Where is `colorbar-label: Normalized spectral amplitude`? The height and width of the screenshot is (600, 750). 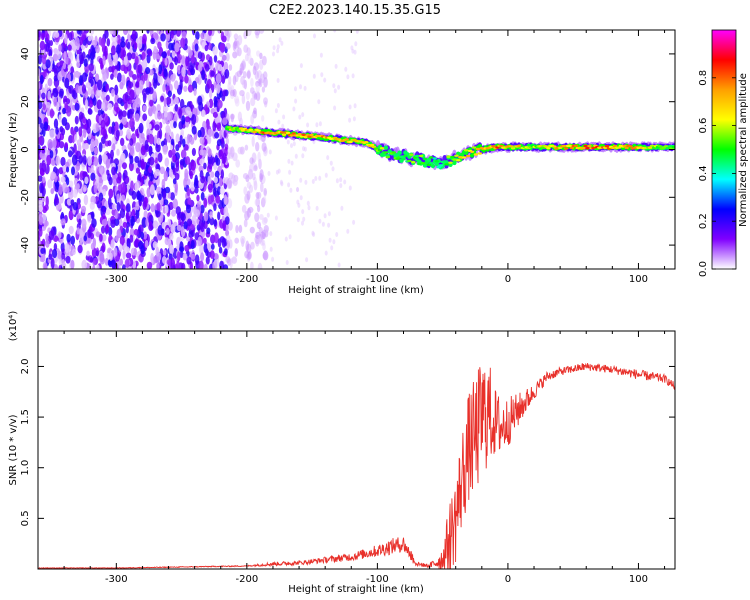
colorbar-label: Normalized spectral amplitude is located at coordinates (743, 150).